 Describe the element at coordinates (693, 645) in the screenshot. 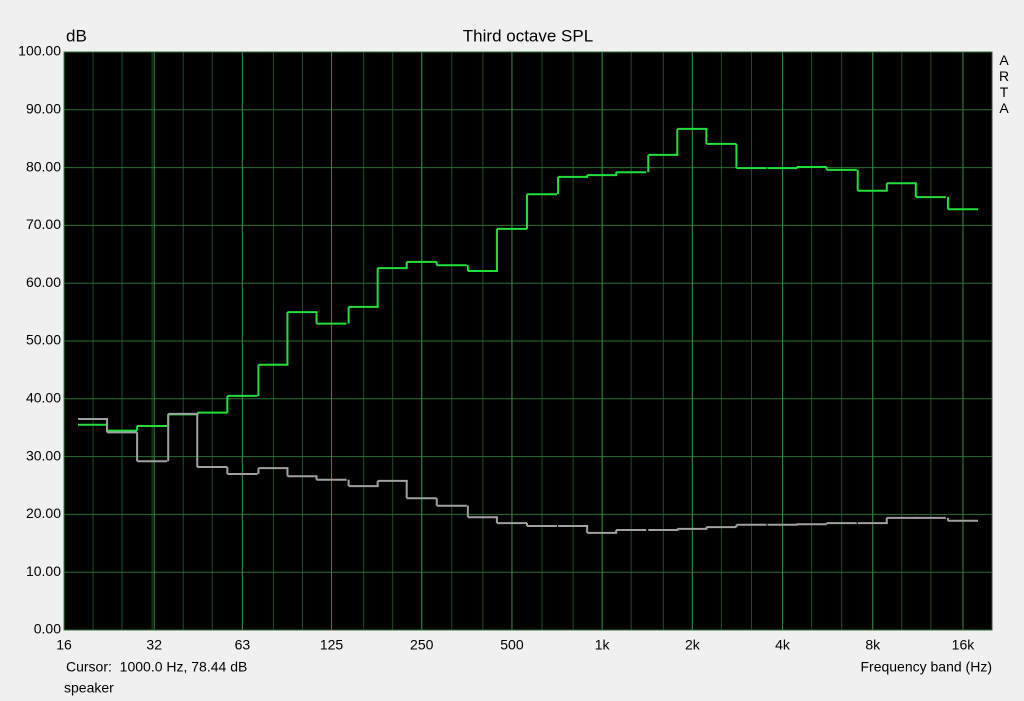

I see `x-tick-label: 2k` at that location.